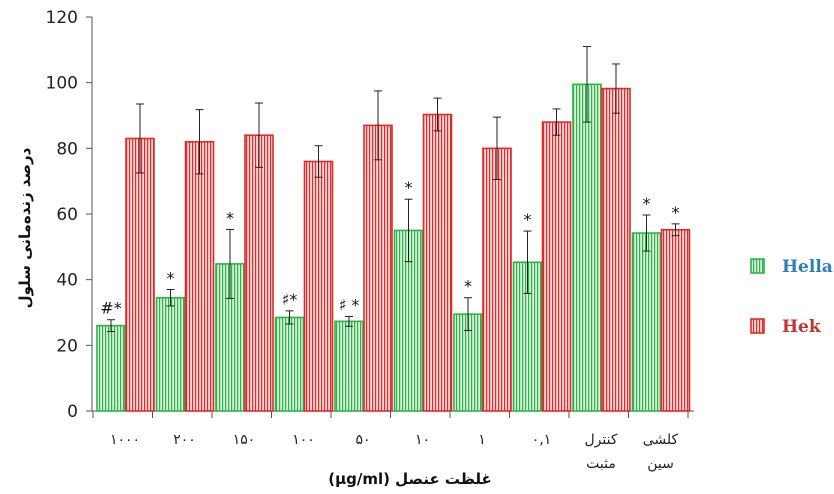 The image size is (834, 494). What do you see at coordinates (290, 299) in the screenshot?
I see `significance-mark: ♯*` at bounding box center [290, 299].